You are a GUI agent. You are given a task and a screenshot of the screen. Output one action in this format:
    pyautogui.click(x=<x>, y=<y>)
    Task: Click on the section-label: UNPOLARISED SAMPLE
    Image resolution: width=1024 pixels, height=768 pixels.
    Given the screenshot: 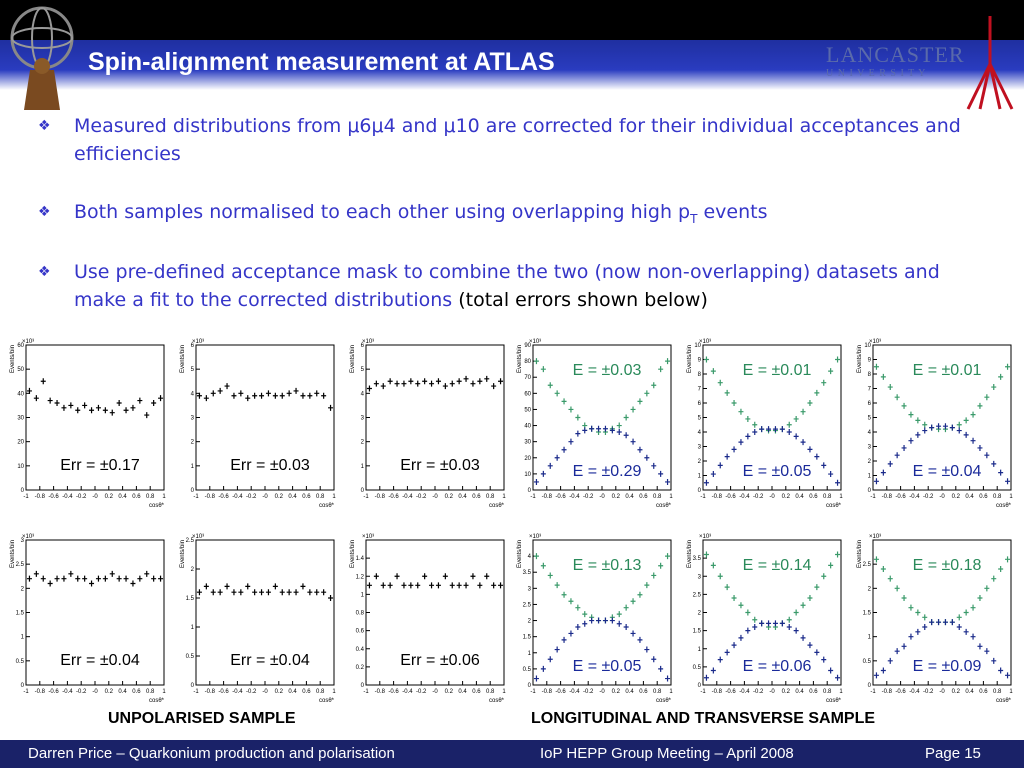 What is the action you would take?
    pyautogui.click(x=202, y=718)
    